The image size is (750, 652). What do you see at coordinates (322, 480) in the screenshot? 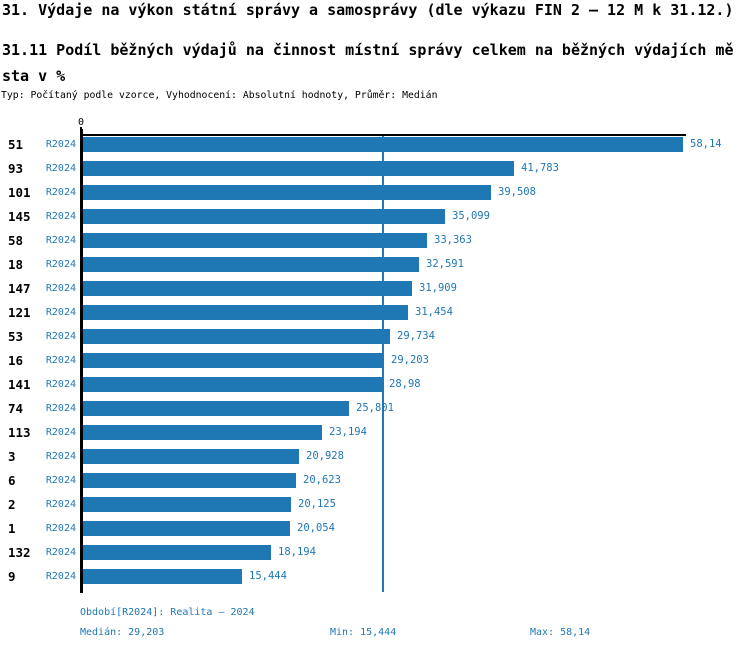
I see `value-label: 20,623` at bounding box center [322, 480].